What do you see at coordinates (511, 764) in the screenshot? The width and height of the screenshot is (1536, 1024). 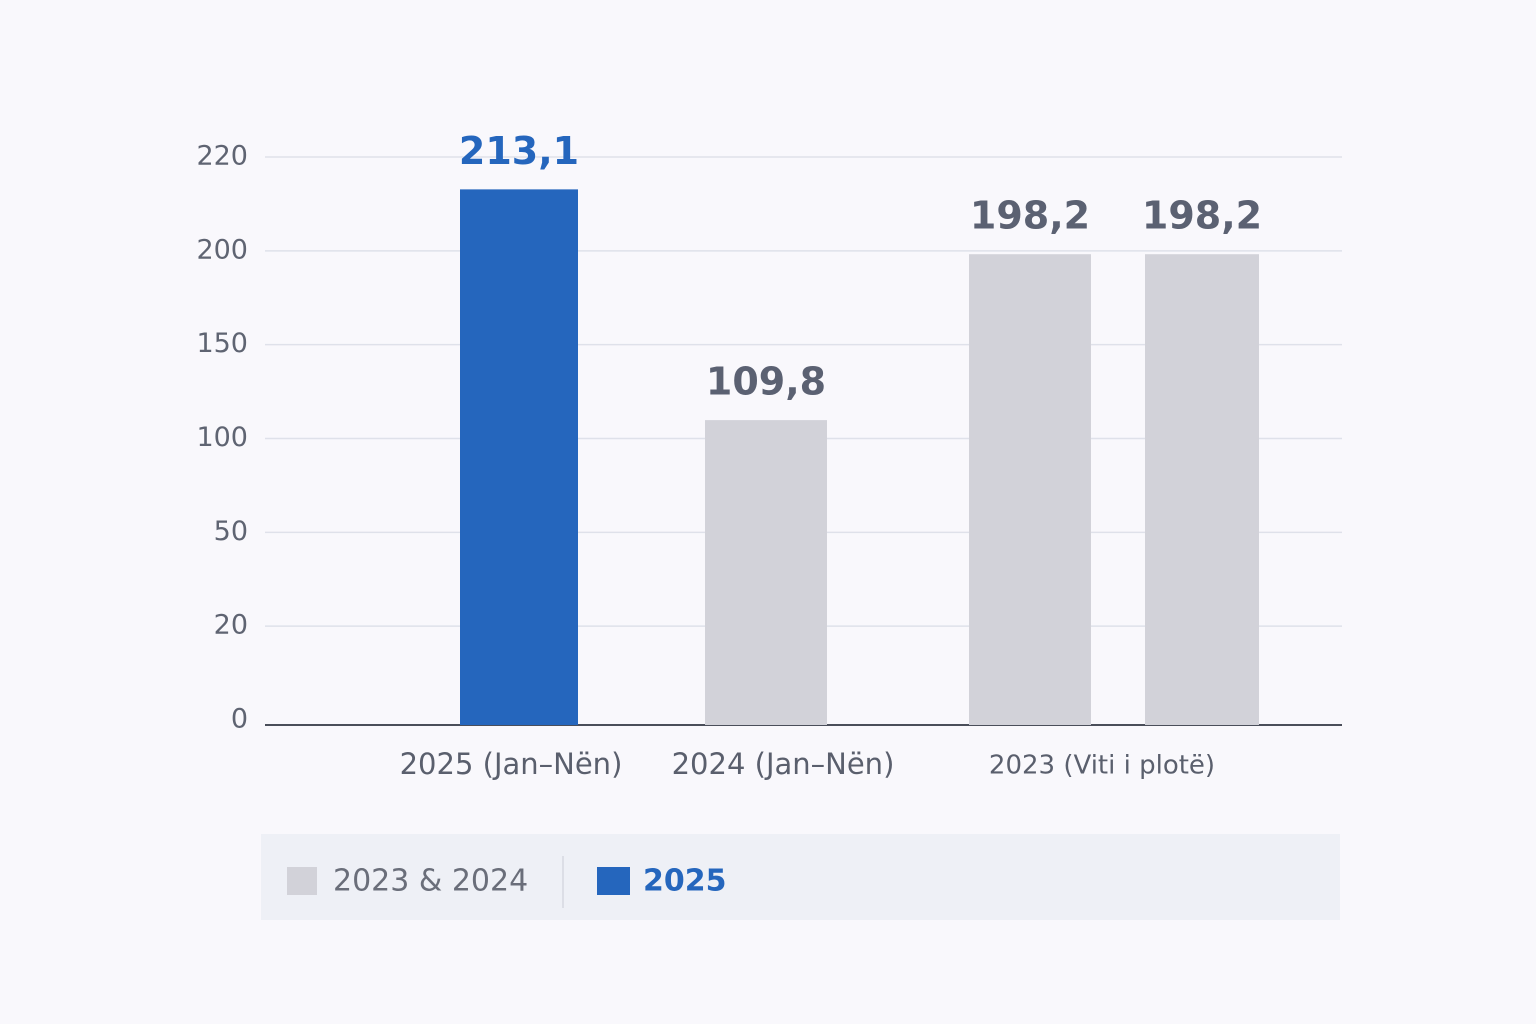 I see `x-tick-label: 2025 (Jan–Nën)` at bounding box center [511, 764].